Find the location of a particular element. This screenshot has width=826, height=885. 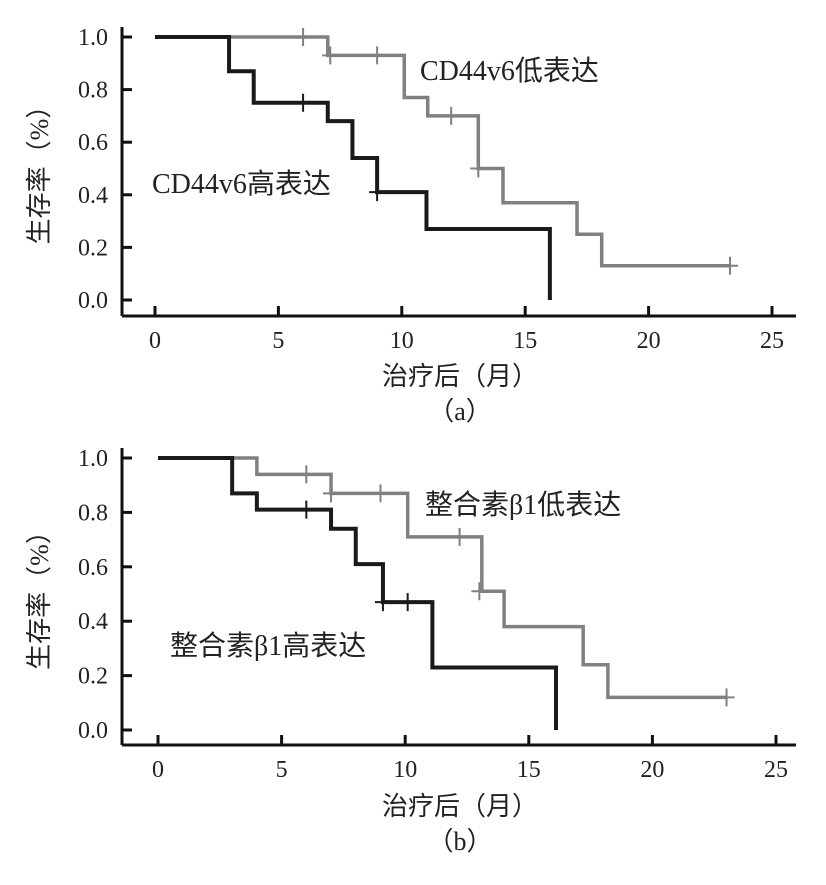

series-label-low: CD44v6低表达 is located at coordinates (509, 71).